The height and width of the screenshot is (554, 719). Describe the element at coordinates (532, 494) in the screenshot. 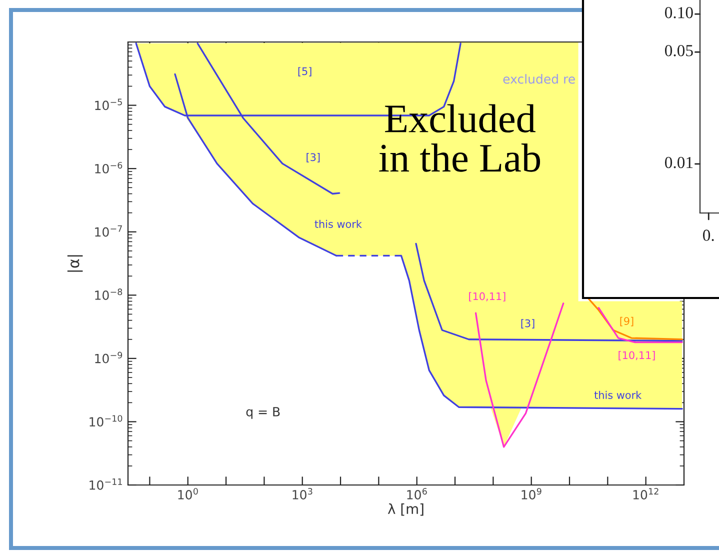

I see `x-tick-label: 10$^{9}$` at that location.